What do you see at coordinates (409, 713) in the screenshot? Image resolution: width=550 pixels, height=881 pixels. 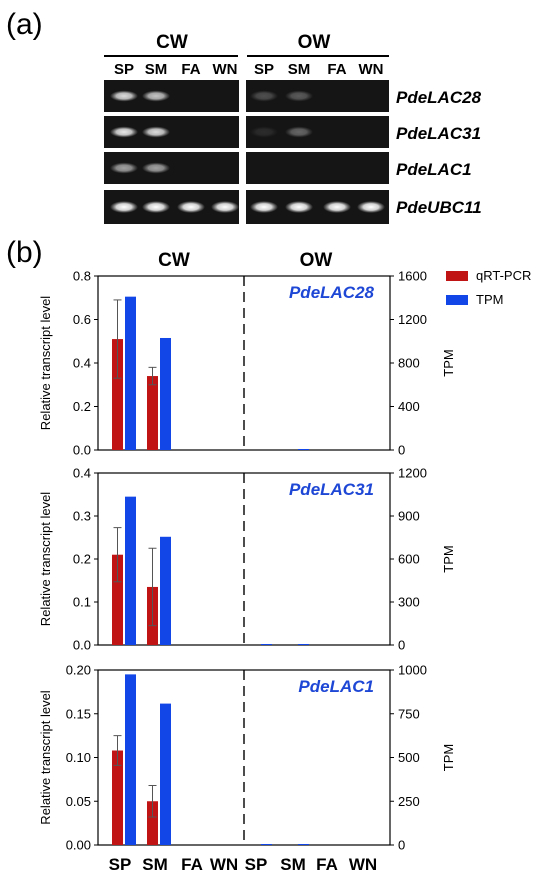 I see `y2-tick-label: 750` at bounding box center [409, 713].